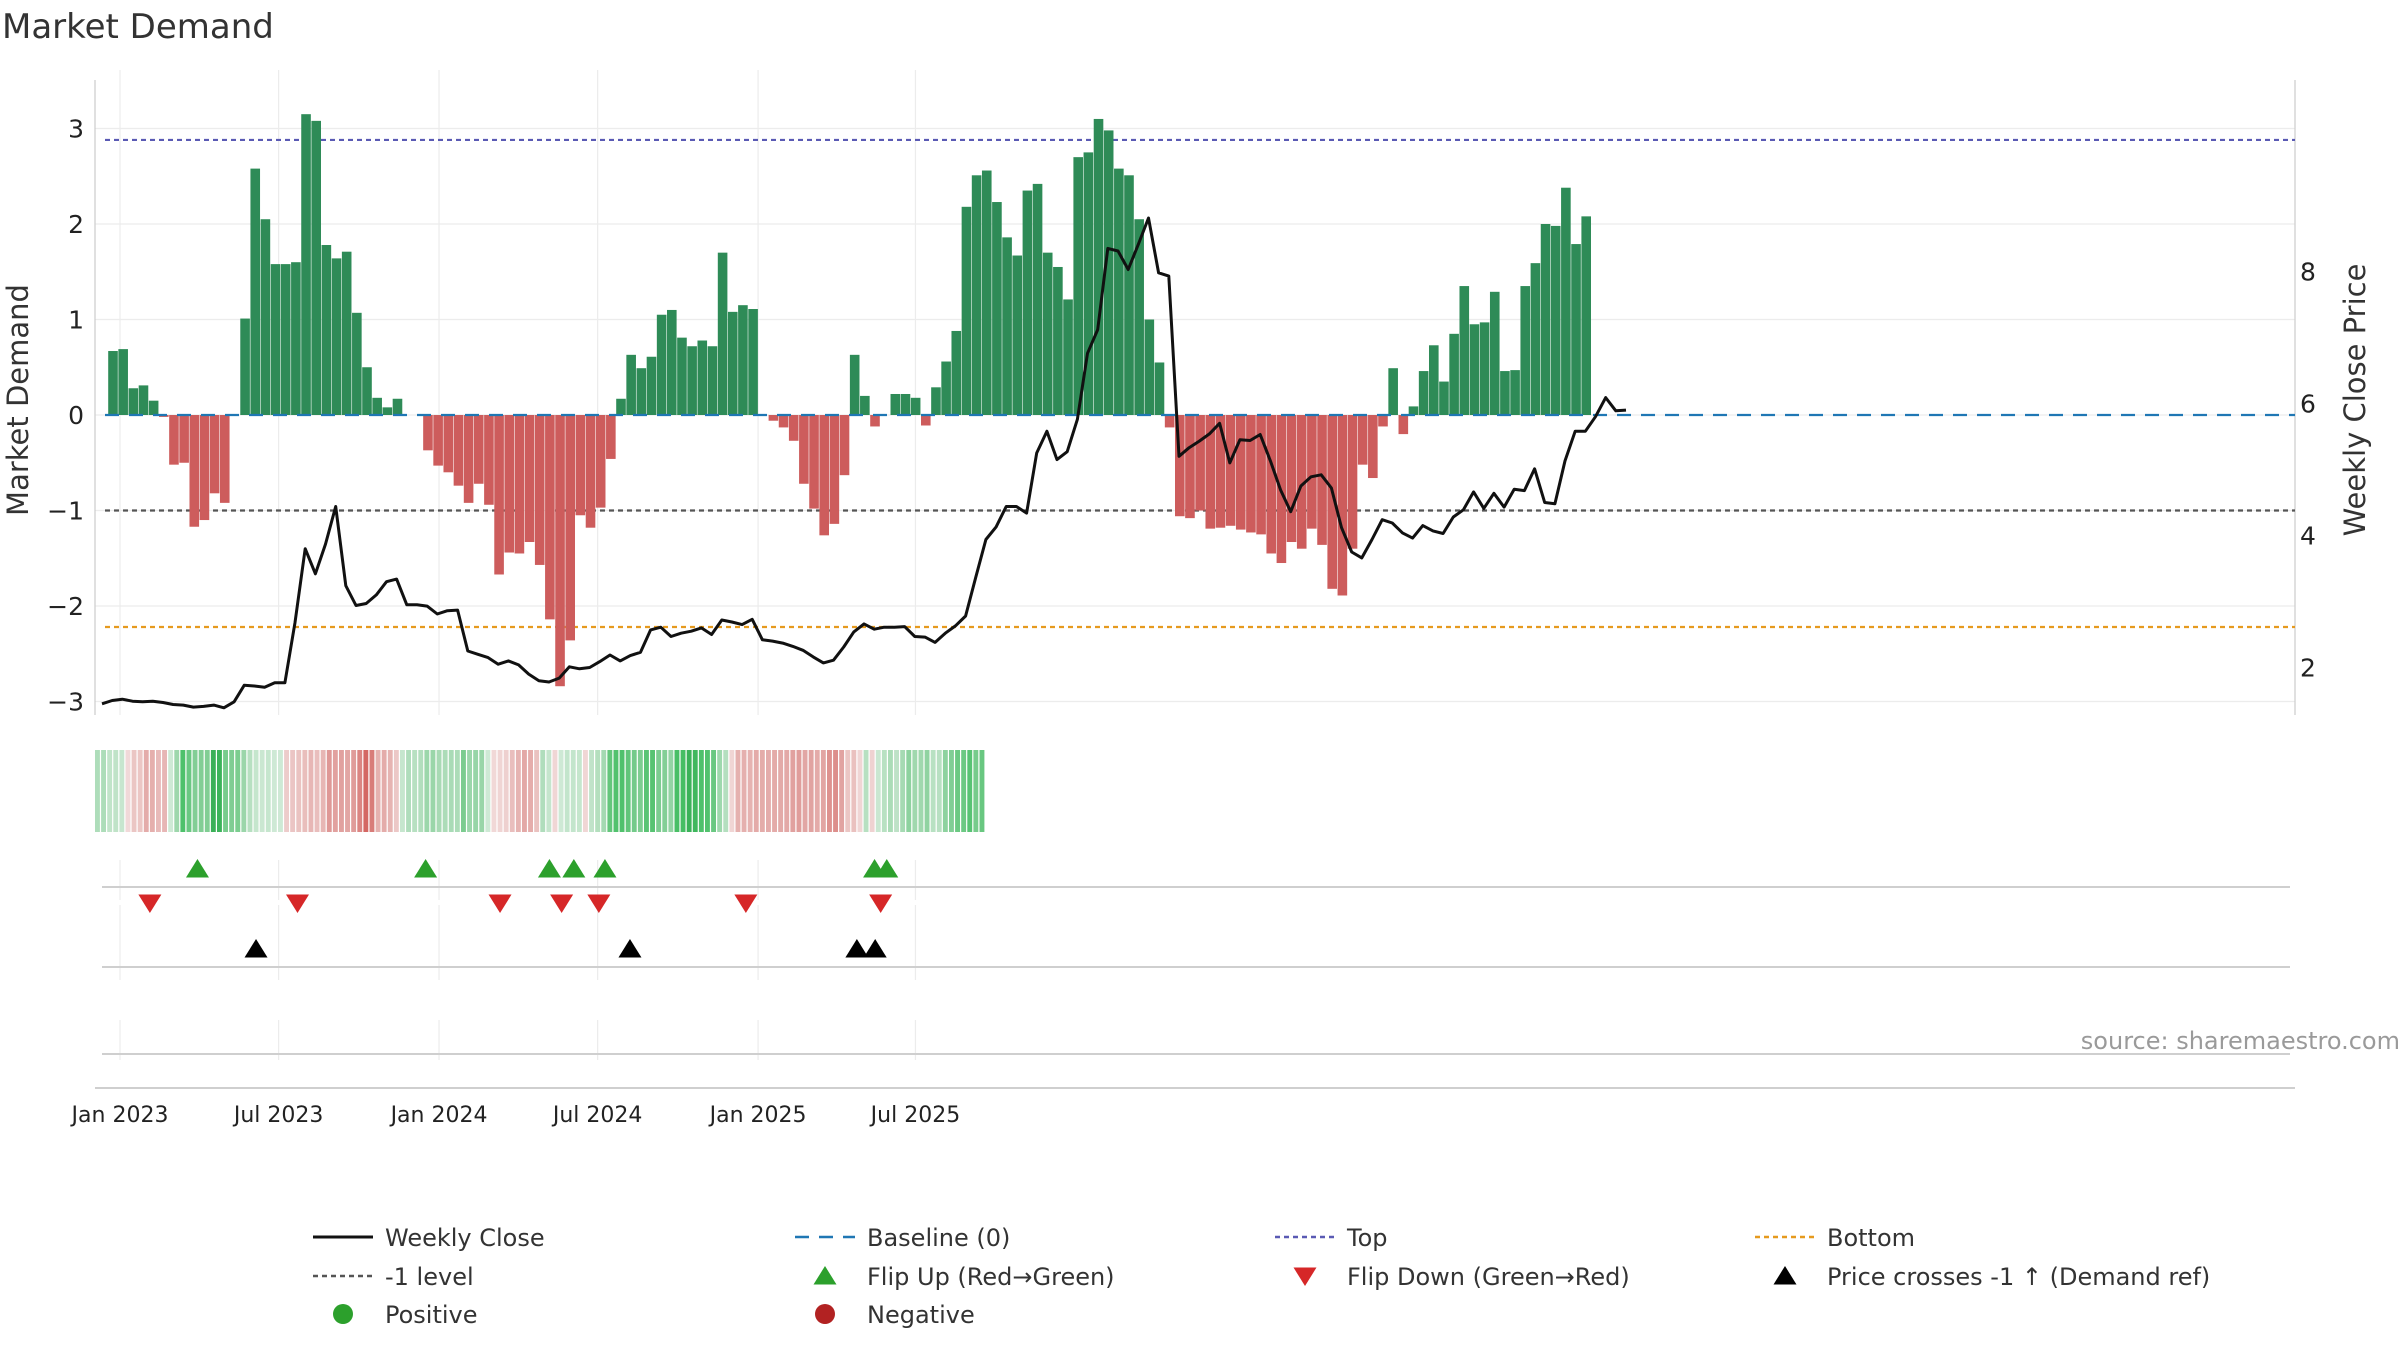  What do you see at coordinates (2308, 536) in the screenshot?
I see `y-tick-right: 4` at bounding box center [2308, 536].